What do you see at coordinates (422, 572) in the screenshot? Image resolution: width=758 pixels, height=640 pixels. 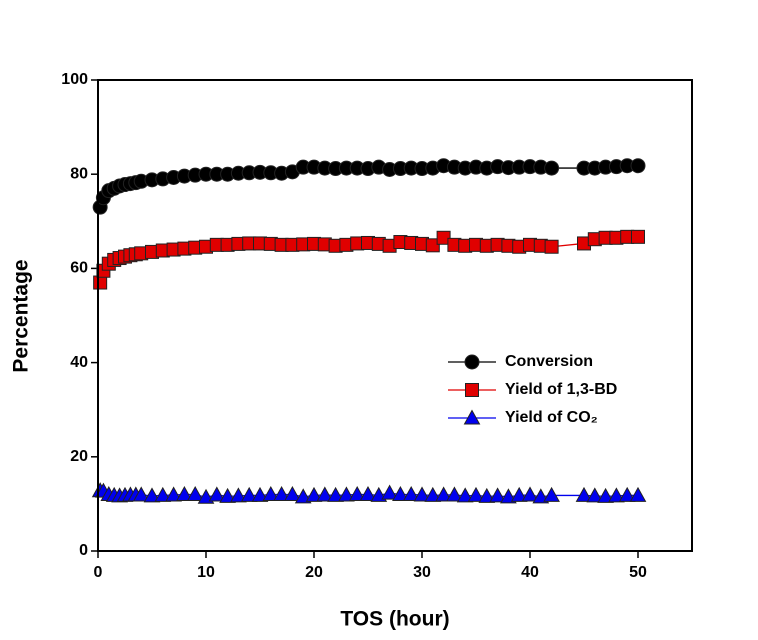 I see `x-tick-label: 30` at bounding box center [422, 572].